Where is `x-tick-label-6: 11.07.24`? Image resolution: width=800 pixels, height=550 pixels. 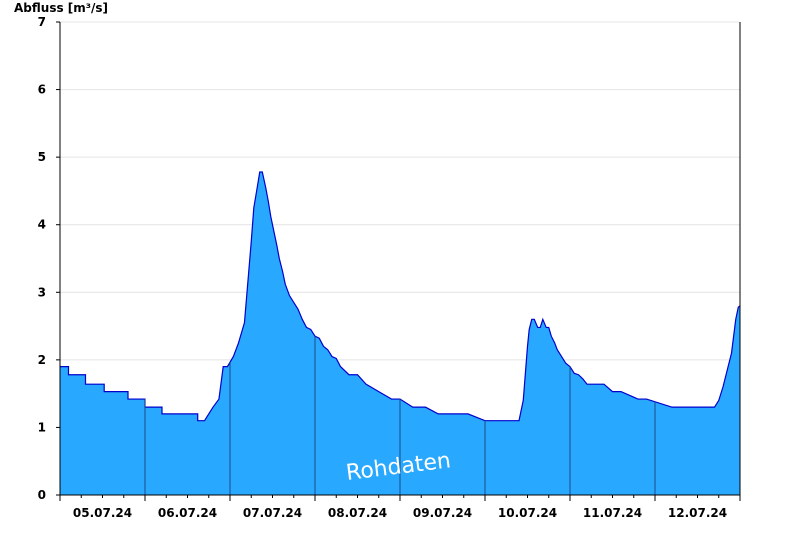 x-tick-label-6: 11.07.24 is located at coordinates (612, 513).